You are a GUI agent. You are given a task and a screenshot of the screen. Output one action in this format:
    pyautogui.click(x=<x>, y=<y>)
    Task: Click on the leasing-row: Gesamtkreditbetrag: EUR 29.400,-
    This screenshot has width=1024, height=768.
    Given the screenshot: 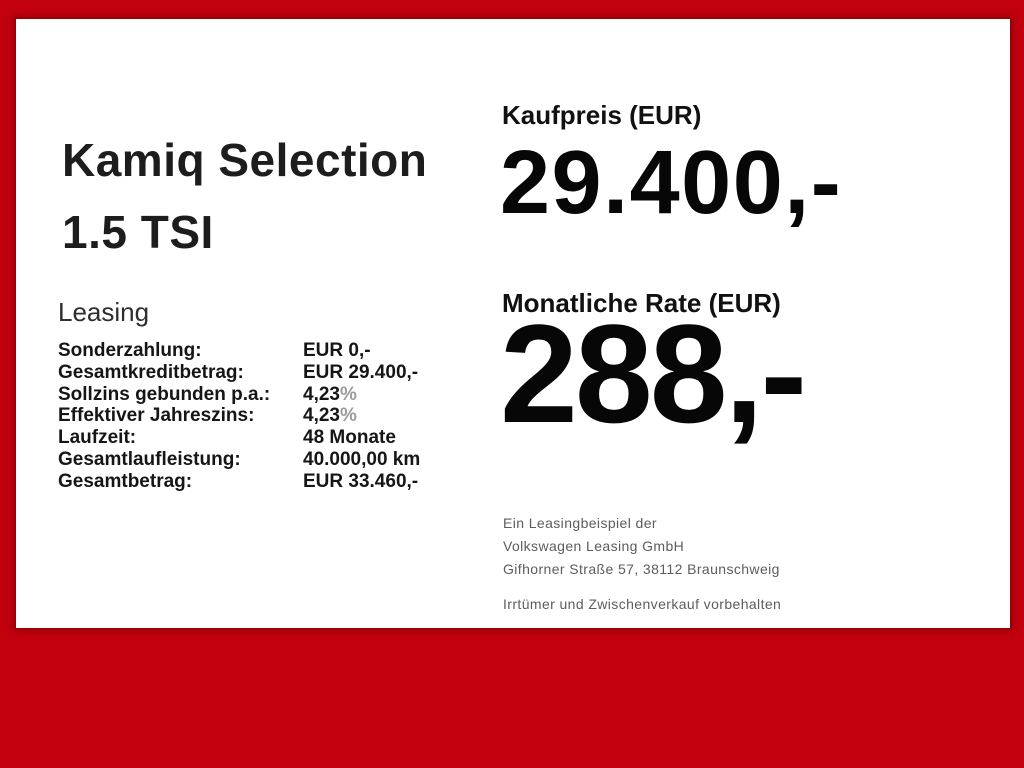 What is the action you would take?
    pyautogui.click(x=239, y=373)
    